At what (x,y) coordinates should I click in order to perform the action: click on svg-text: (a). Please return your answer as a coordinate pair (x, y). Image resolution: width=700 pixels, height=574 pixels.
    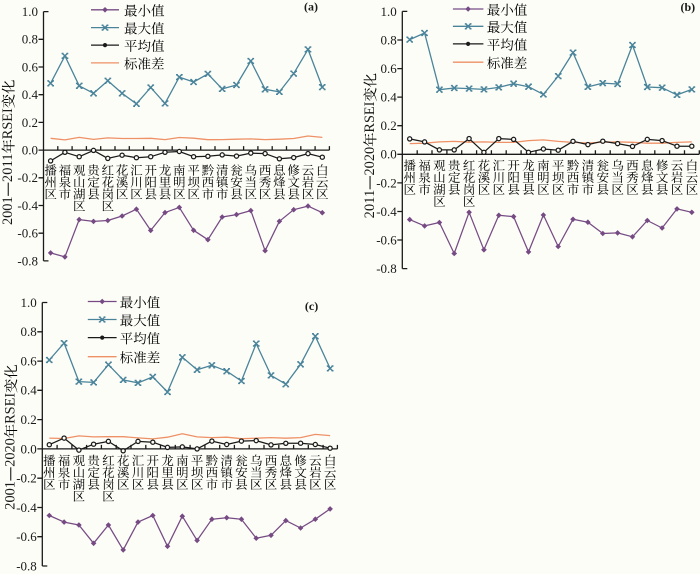
    Looking at the image, I should click on (311, 7).